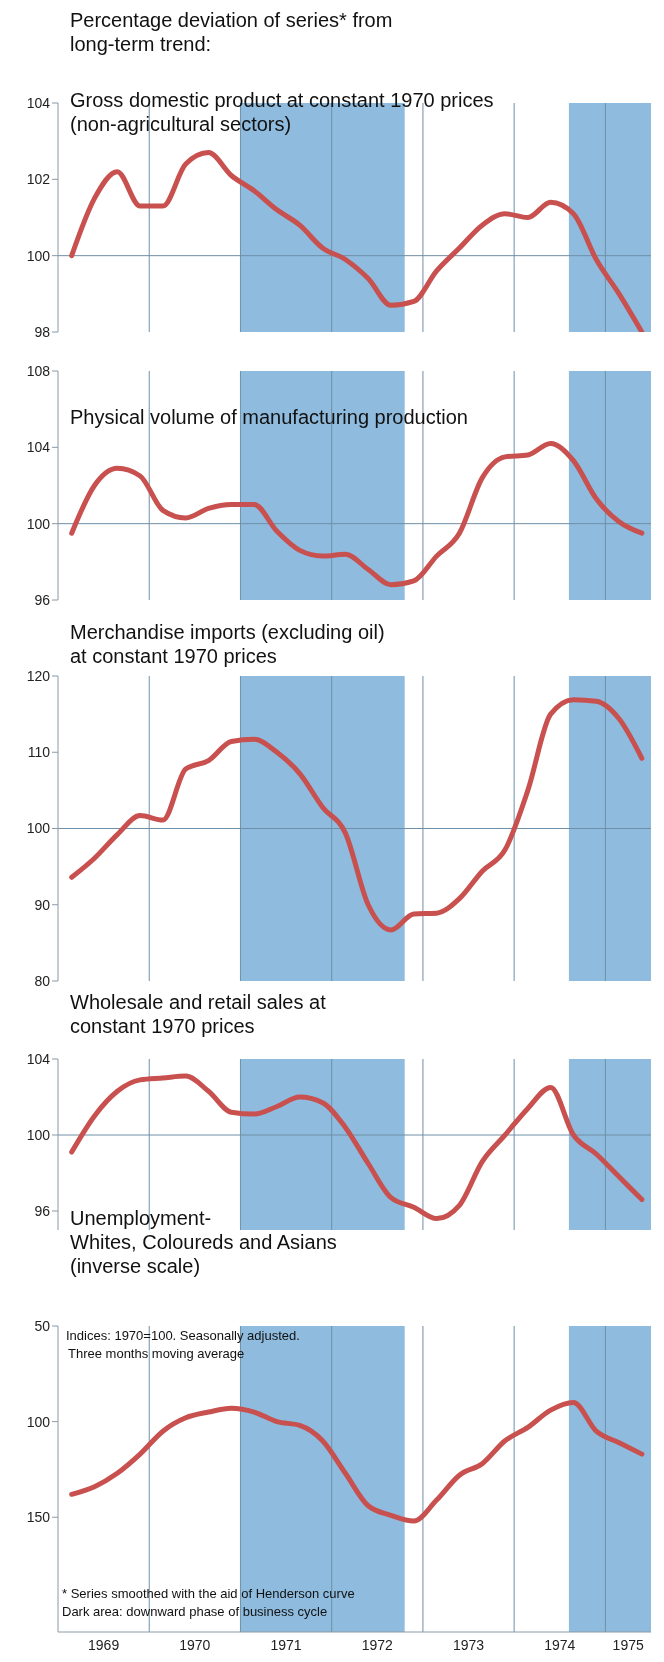 Image resolution: width=664 pixels, height=1662 pixels. Describe the element at coordinates (468, 1644) in the screenshot. I see `x-tick-label: 1973` at that location.